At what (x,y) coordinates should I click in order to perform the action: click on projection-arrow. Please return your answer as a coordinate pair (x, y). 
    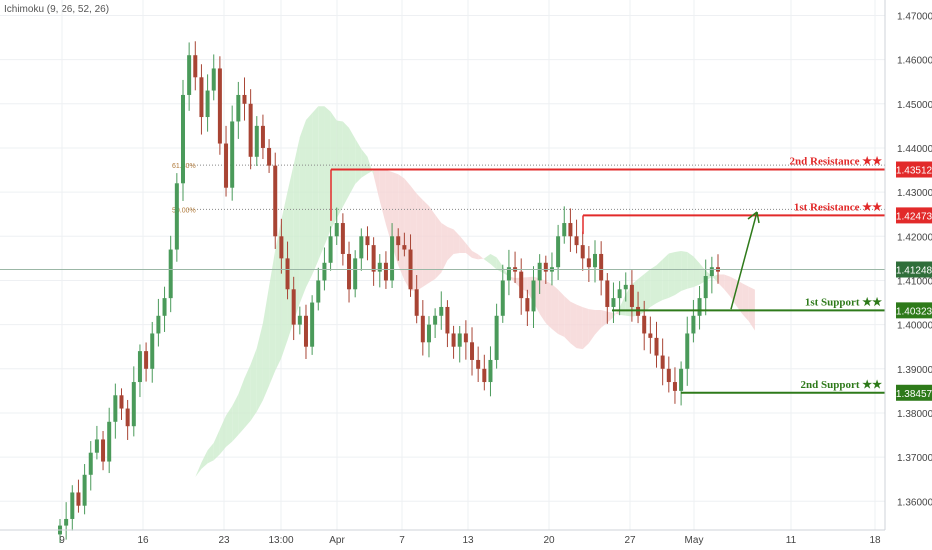
    Looking at the image, I should click on (744, 260).